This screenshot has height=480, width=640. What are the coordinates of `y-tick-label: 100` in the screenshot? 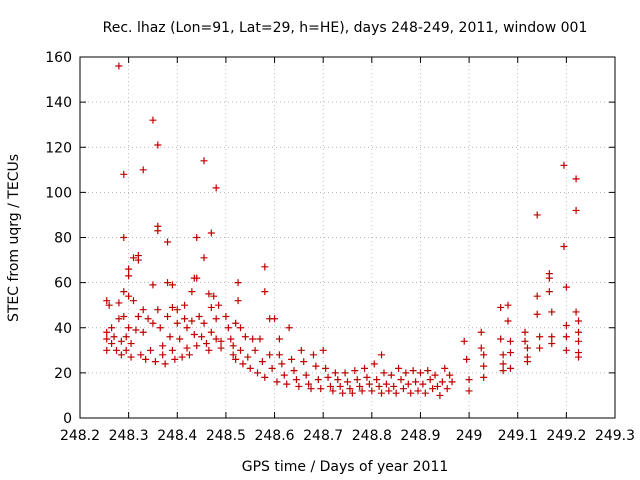 It's located at (58, 193).